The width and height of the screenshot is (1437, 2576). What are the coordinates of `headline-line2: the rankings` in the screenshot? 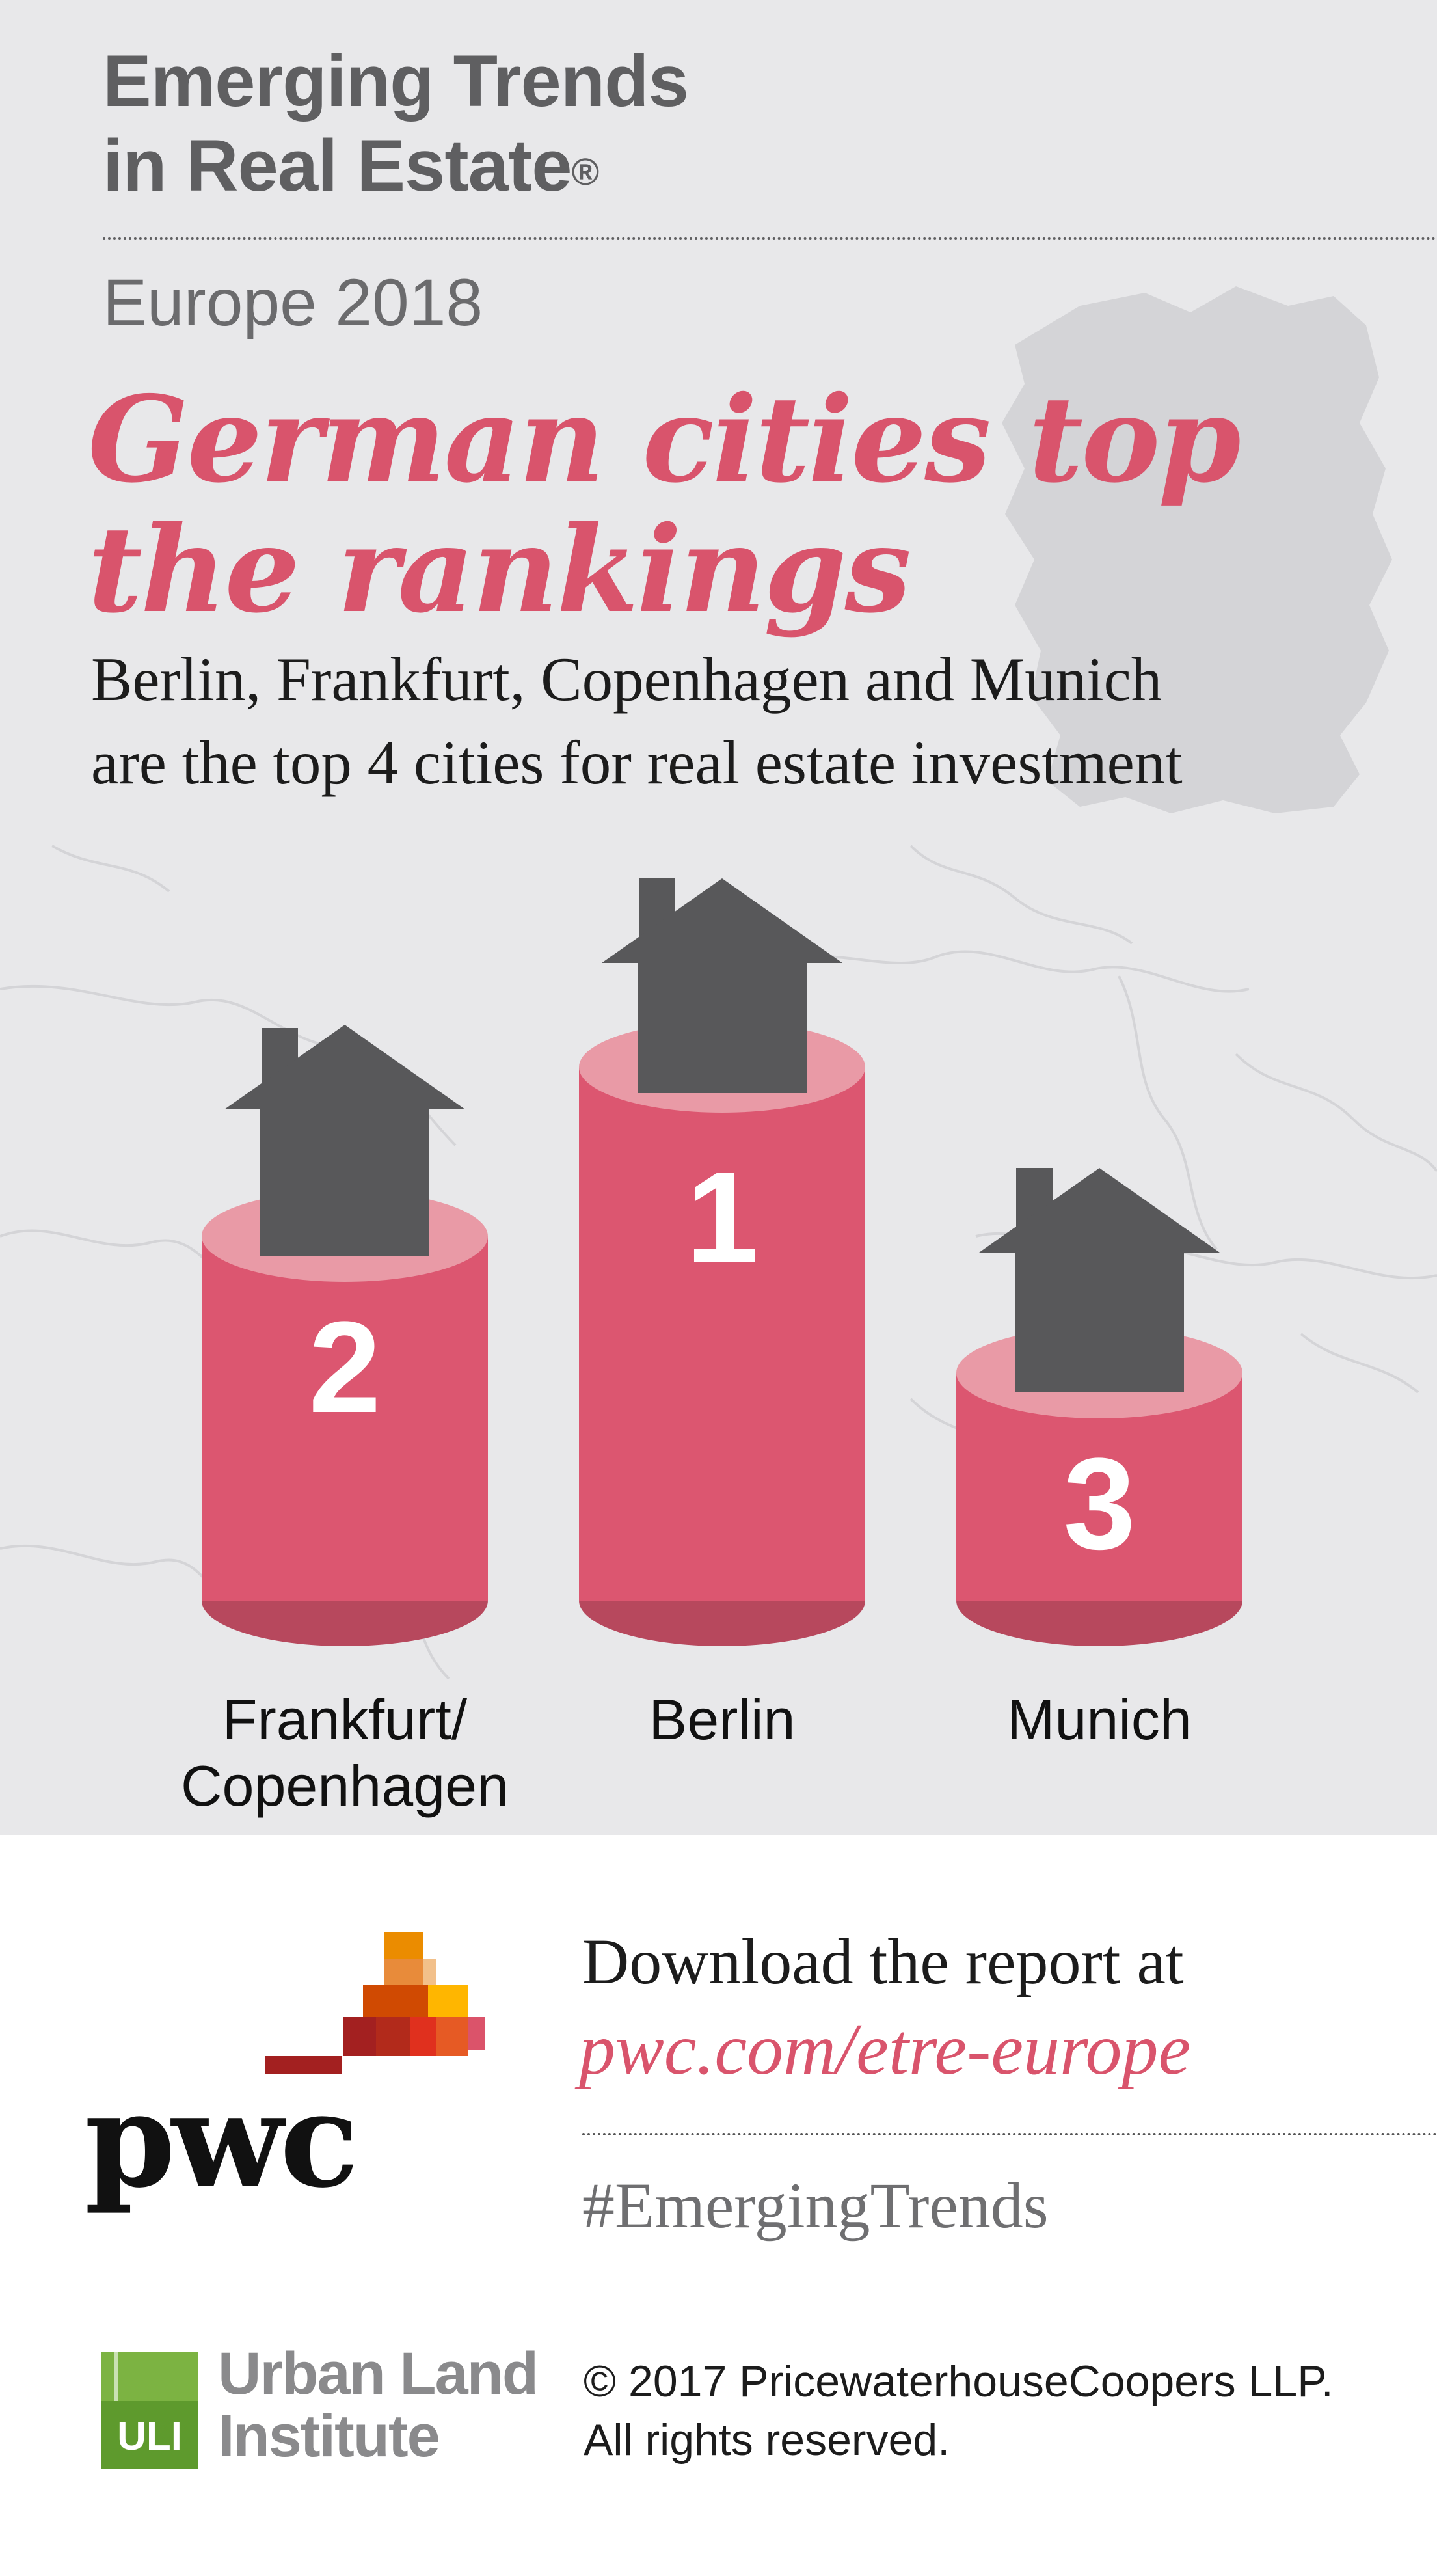 It's located at (499, 569).